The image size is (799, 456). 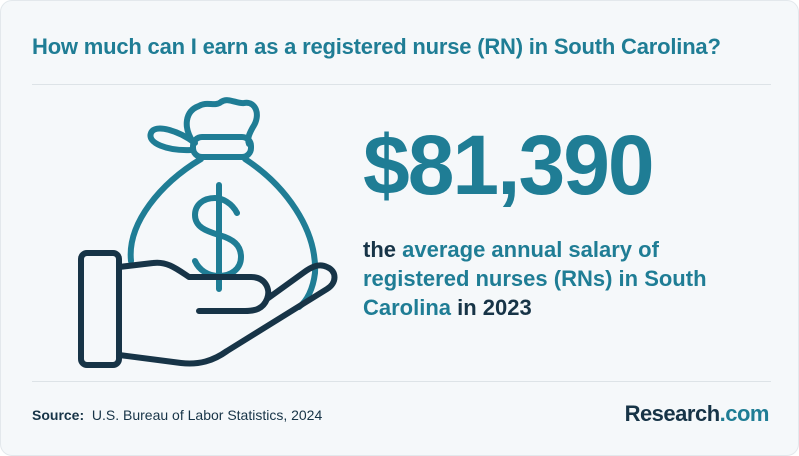 I want to click on bag-top-icon, so click(x=221, y=122).